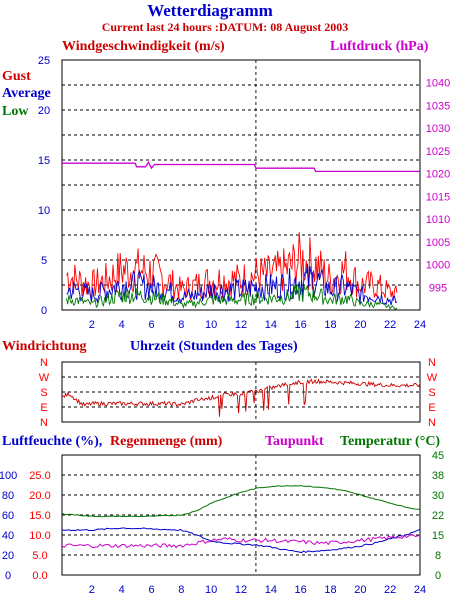 This screenshot has width=461, height=599. I want to click on rain-y-tick: 5.0, so click(39, 556).